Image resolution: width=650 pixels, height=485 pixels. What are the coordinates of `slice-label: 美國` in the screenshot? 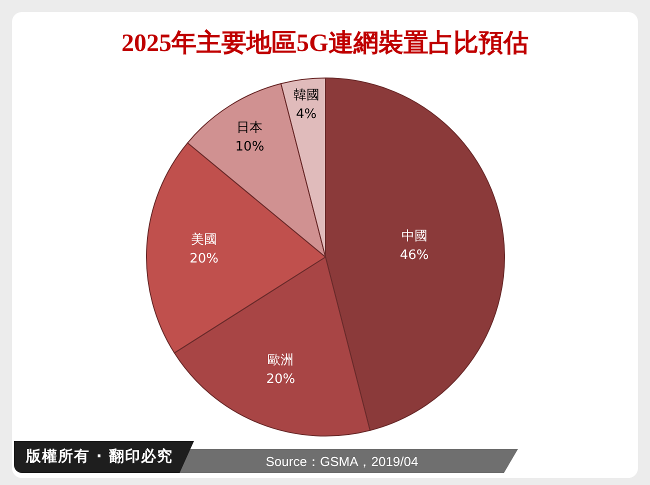 It's located at (204, 239).